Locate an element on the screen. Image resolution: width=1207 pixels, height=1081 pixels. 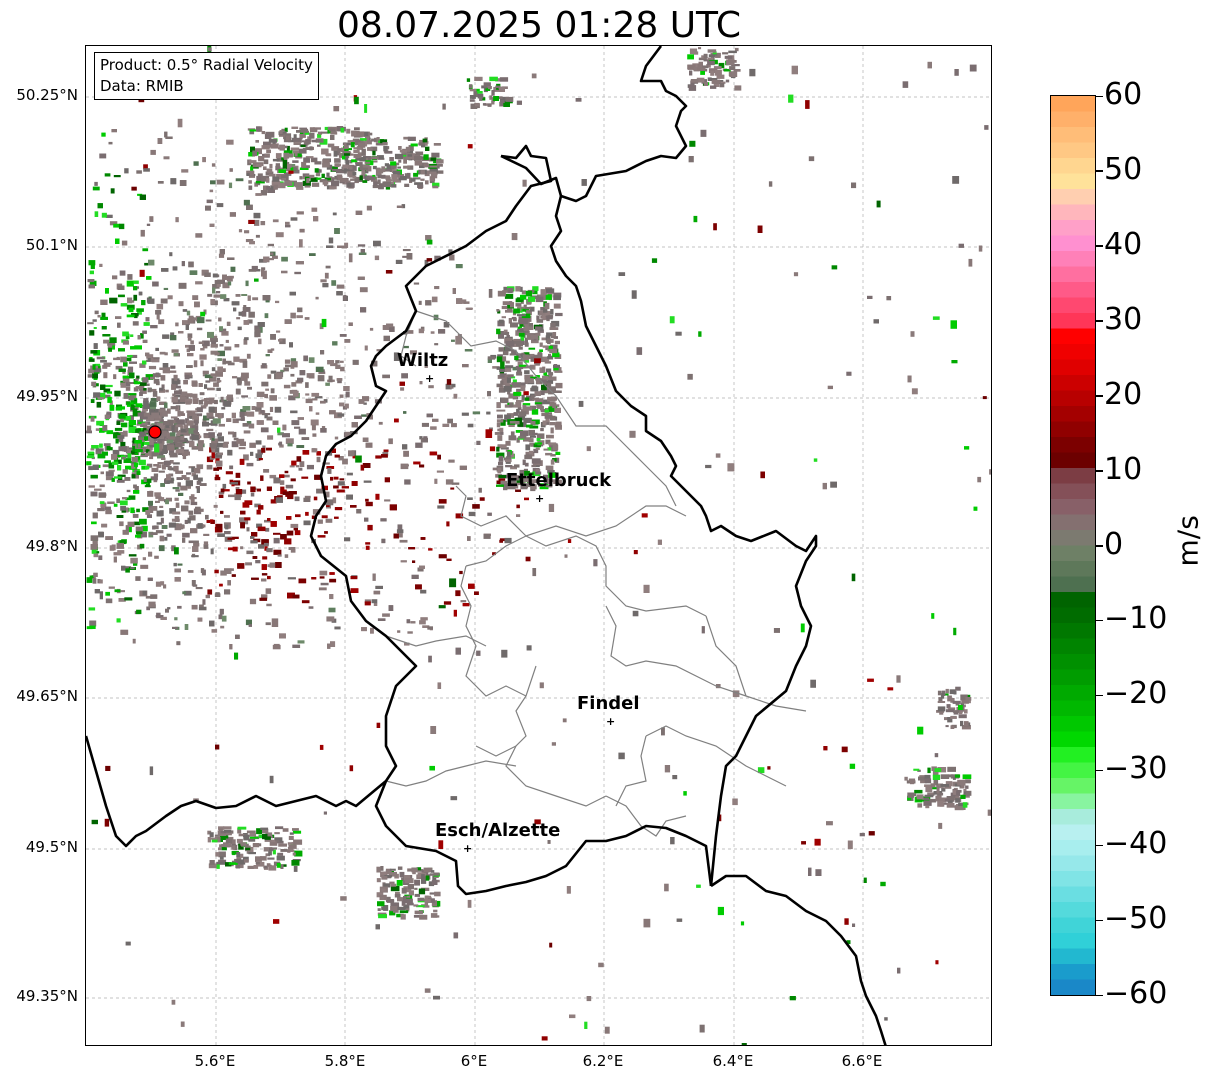
map-title: 08.07.2025 01:28 UTC is located at coordinates (539, 25).